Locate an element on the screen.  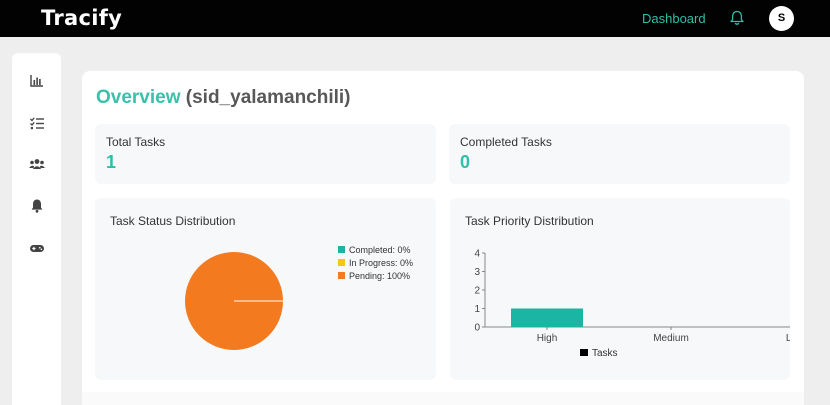
users-icon is located at coordinates (37, 164).